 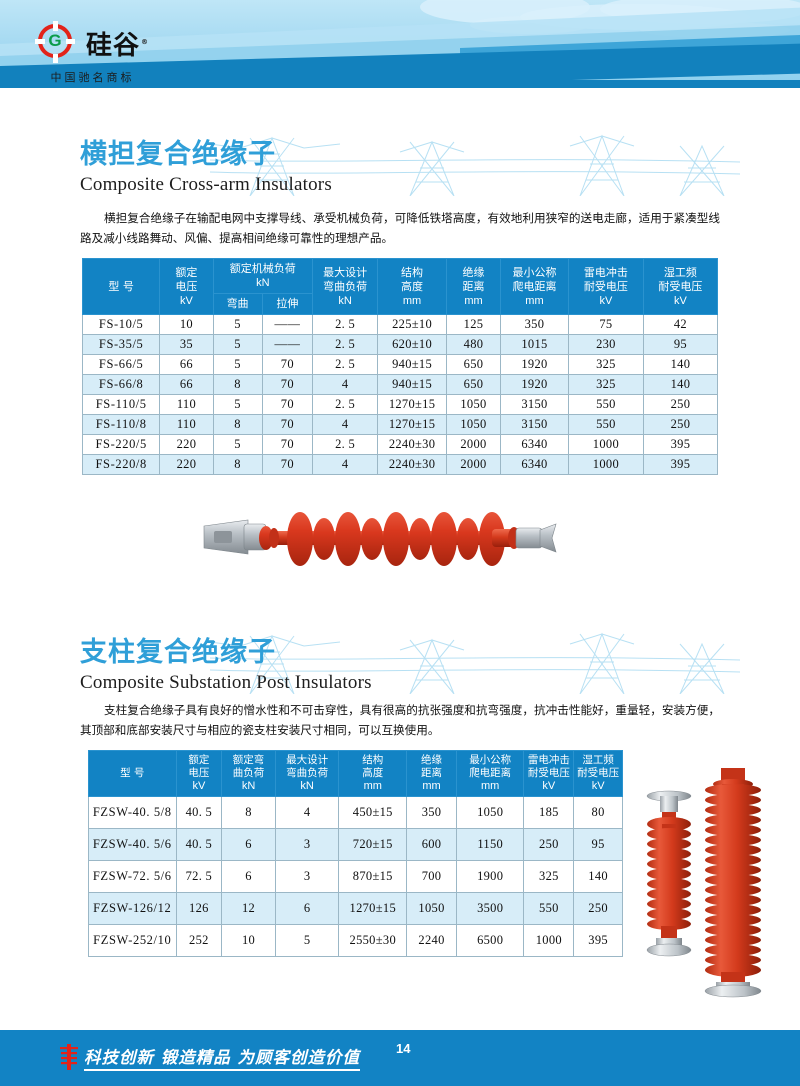 What do you see at coordinates (92, 77) in the screenshot?
I see `brand-tagline: 中国驰名商标` at bounding box center [92, 77].